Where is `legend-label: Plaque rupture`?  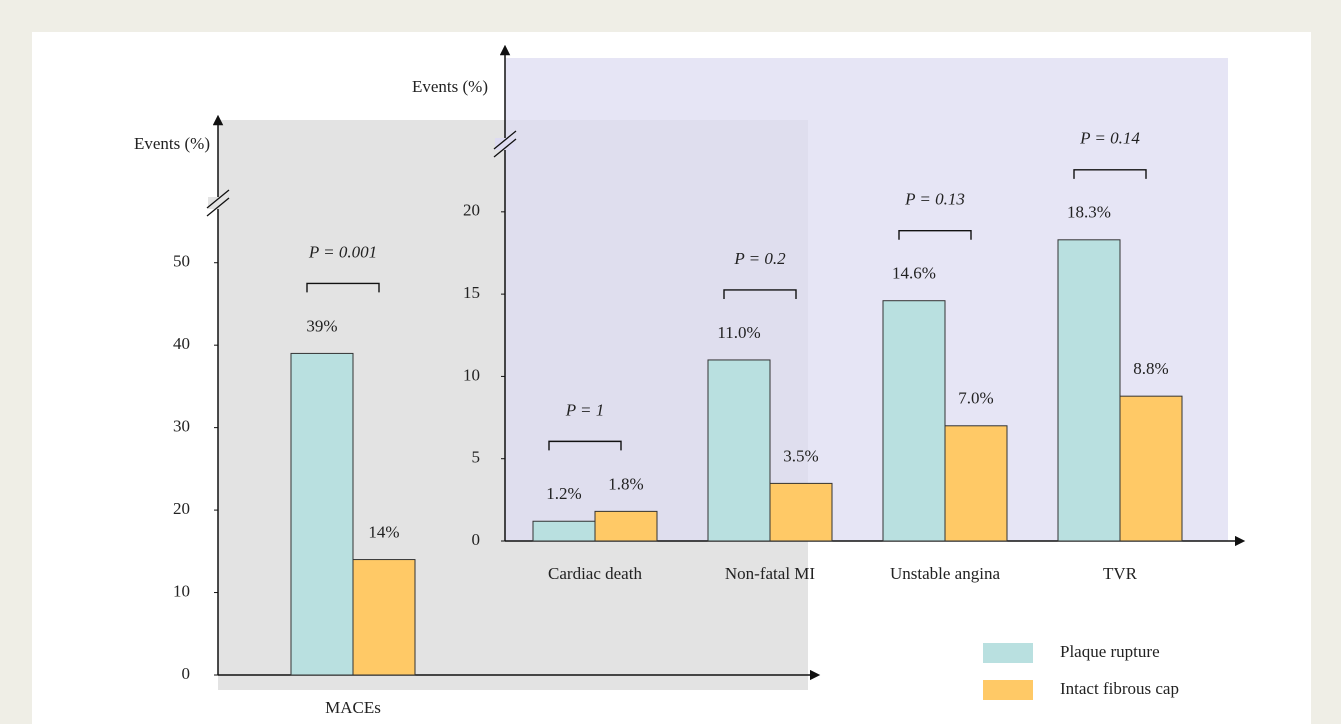 legend-label: Plaque rupture is located at coordinates (1110, 651).